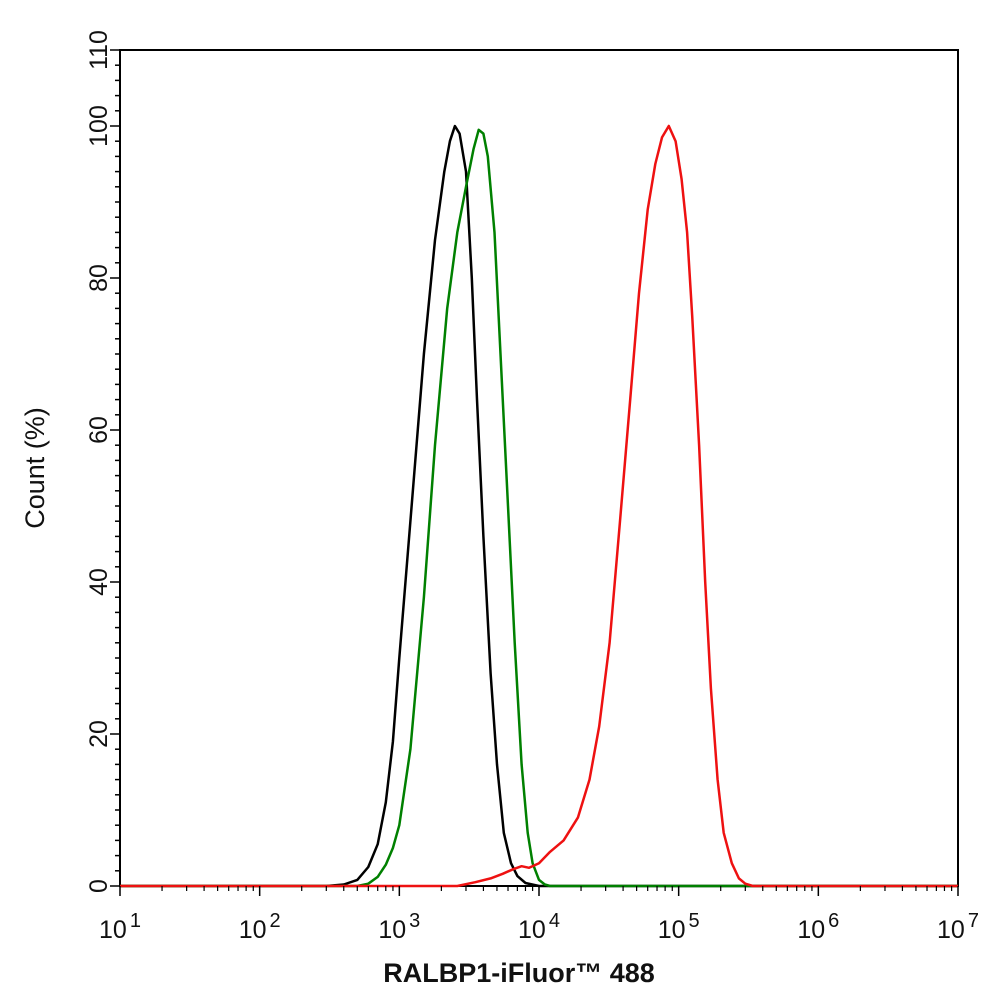  What do you see at coordinates (35, 468) in the screenshot?
I see `y-axis-title: Count (%)` at bounding box center [35, 468].